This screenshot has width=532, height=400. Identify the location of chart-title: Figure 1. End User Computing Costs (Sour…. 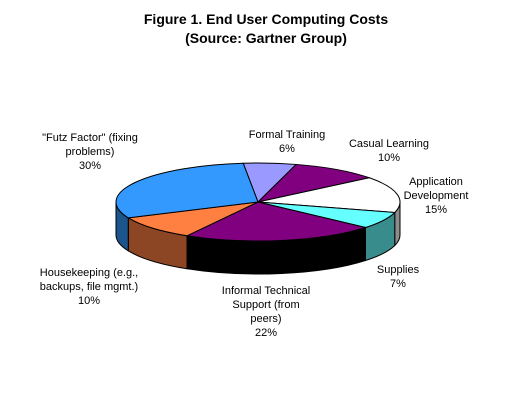
(266, 29).